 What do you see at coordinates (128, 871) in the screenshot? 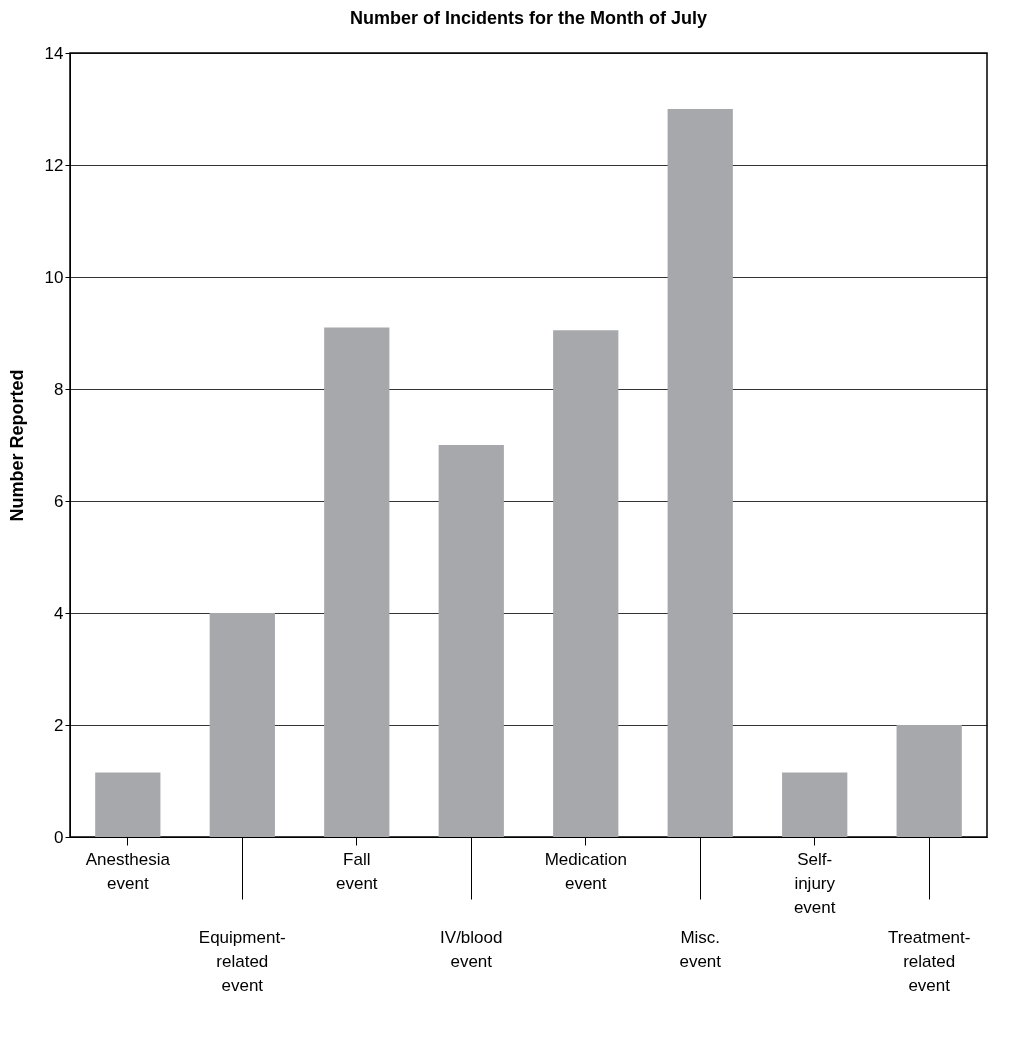
I see `x-tick-label: Anesthesia event` at bounding box center [128, 871].